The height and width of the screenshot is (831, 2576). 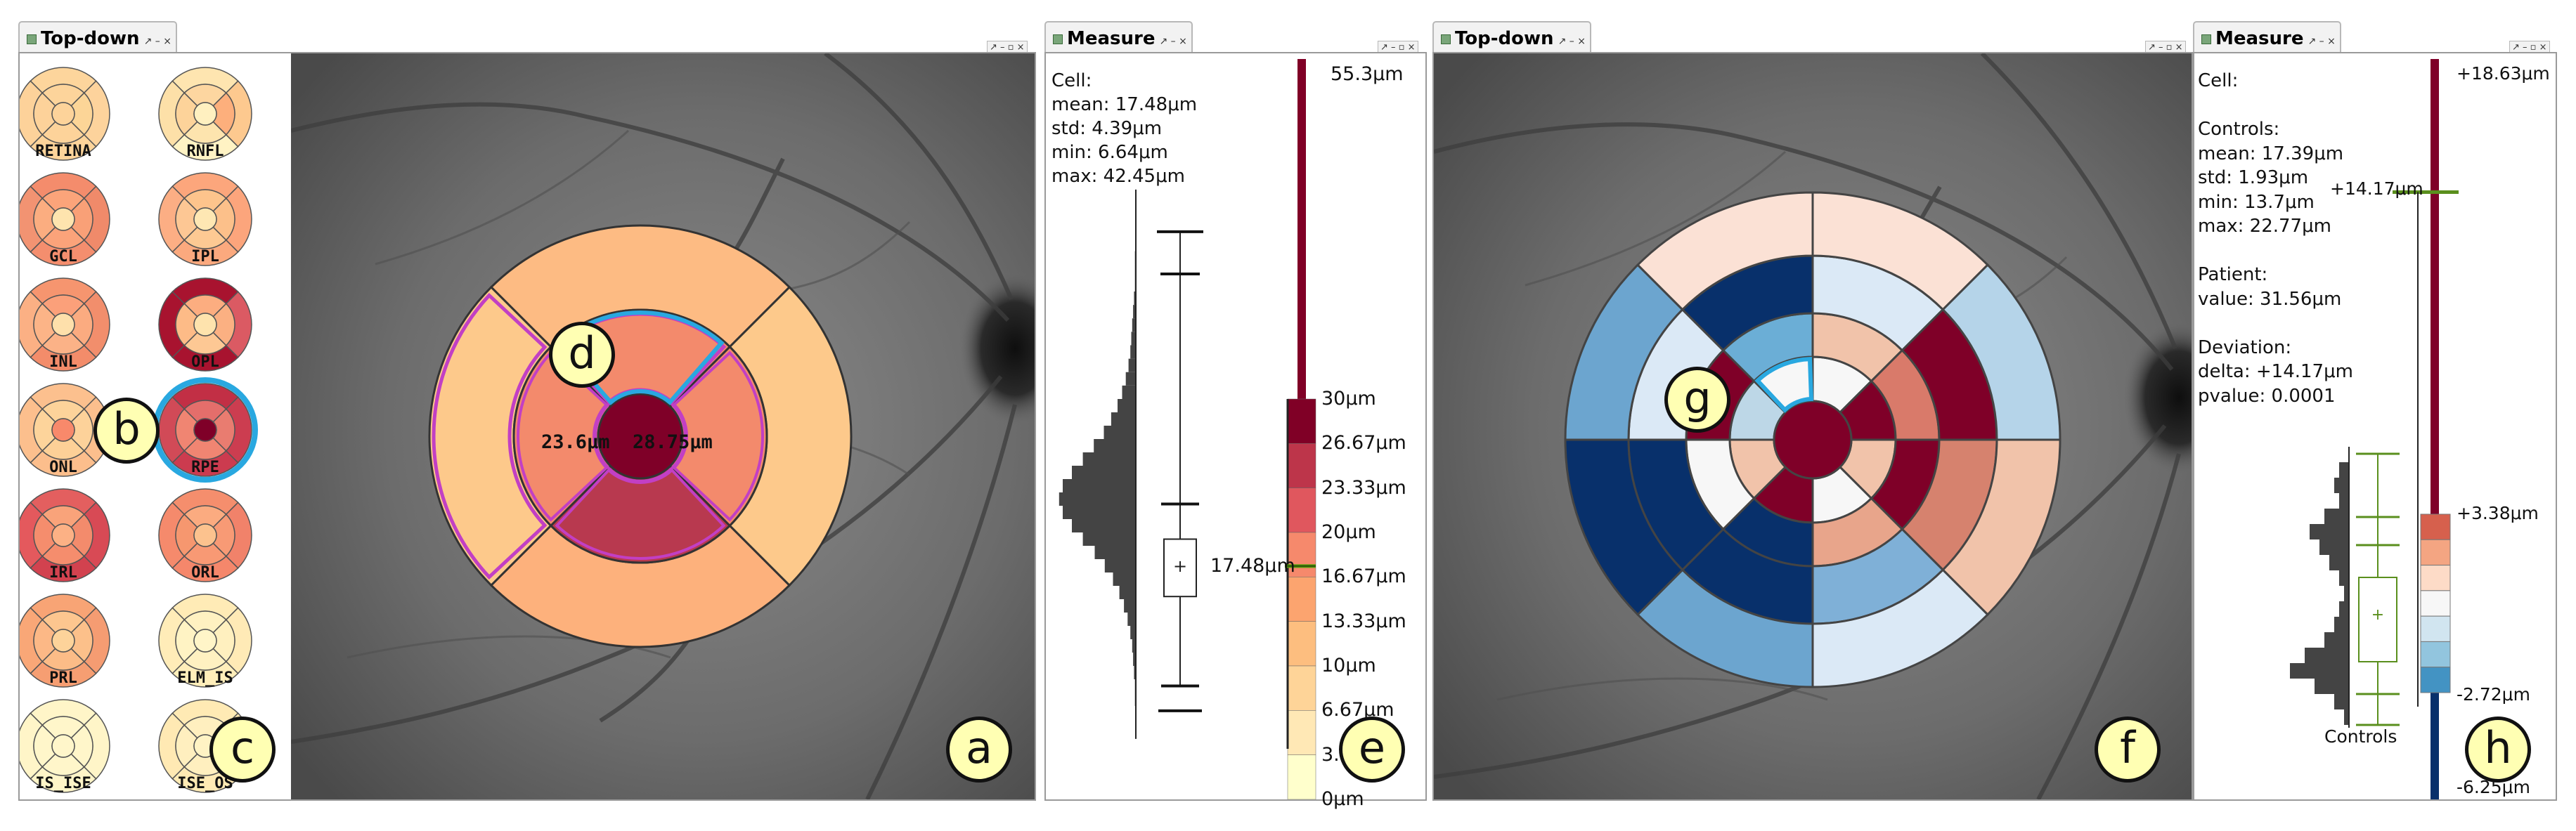 What do you see at coordinates (65, 219) in the screenshot?
I see `layer-thumbnail: GCL` at bounding box center [65, 219].